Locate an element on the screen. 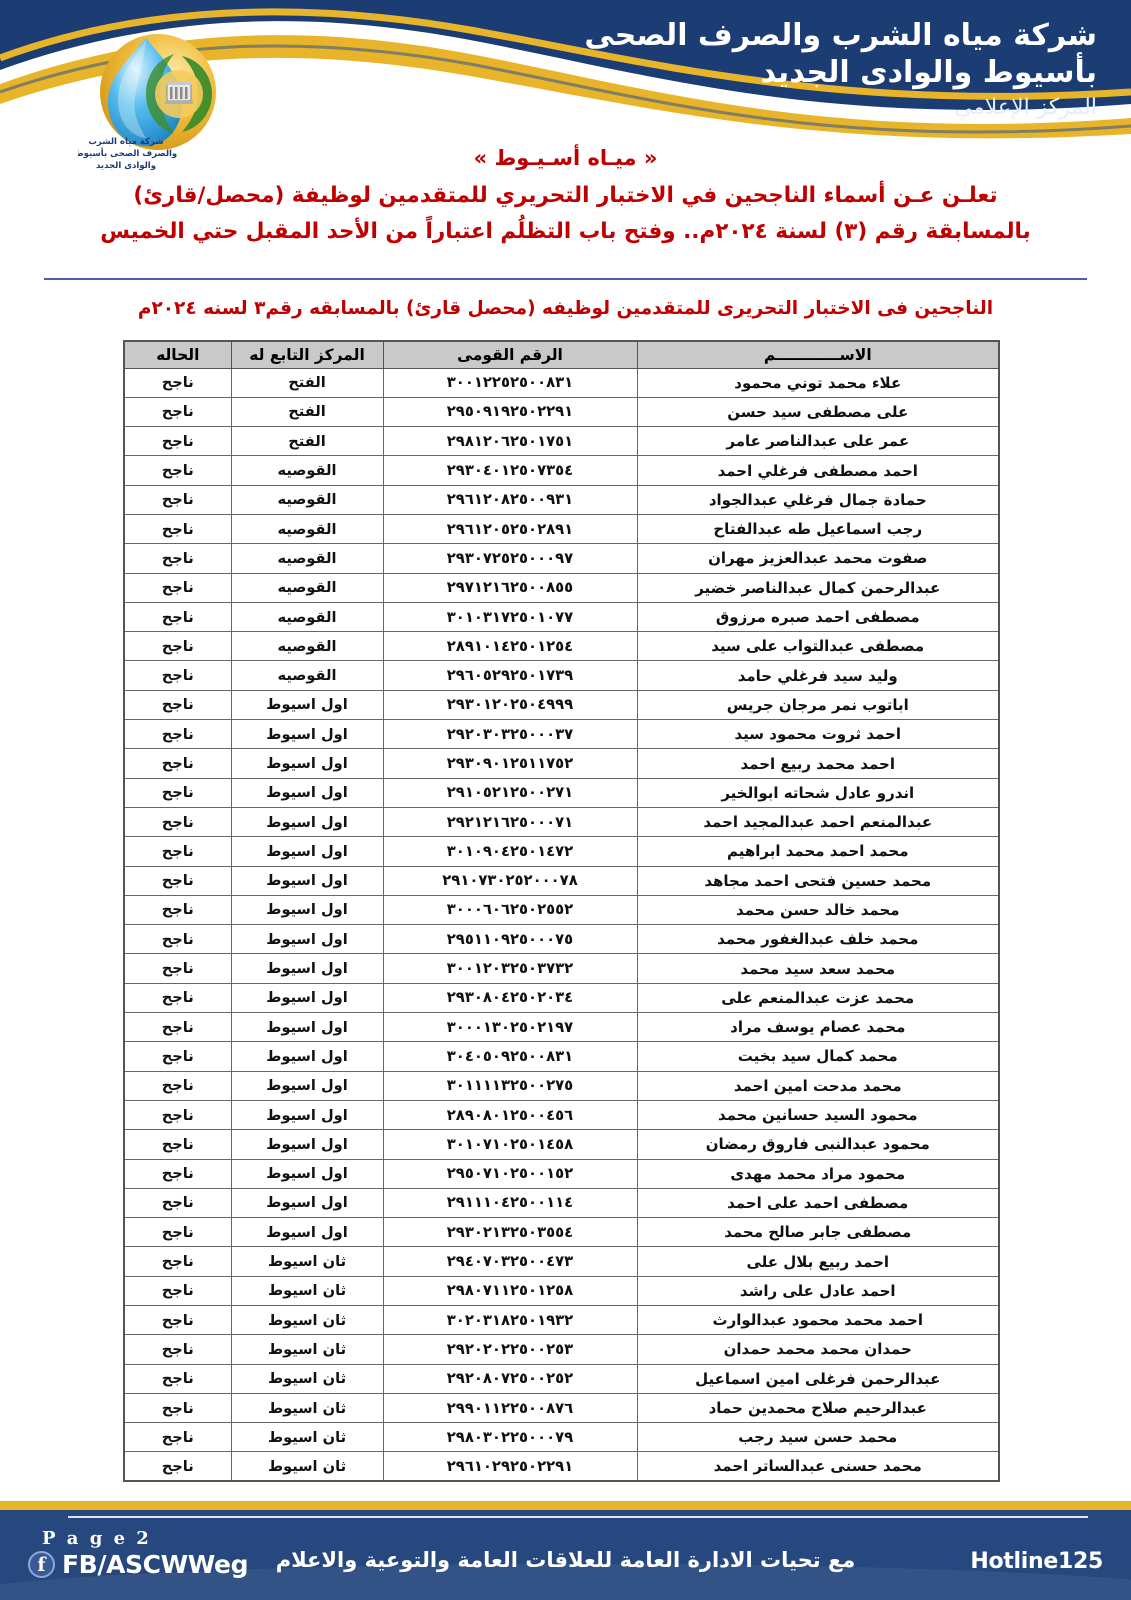 The height and width of the screenshot is (1600, 1131). cell-national-id: ٢٩٢٠٣٠٣٢٥٠٠٠٣٧ is located at coordinates (510, 734).